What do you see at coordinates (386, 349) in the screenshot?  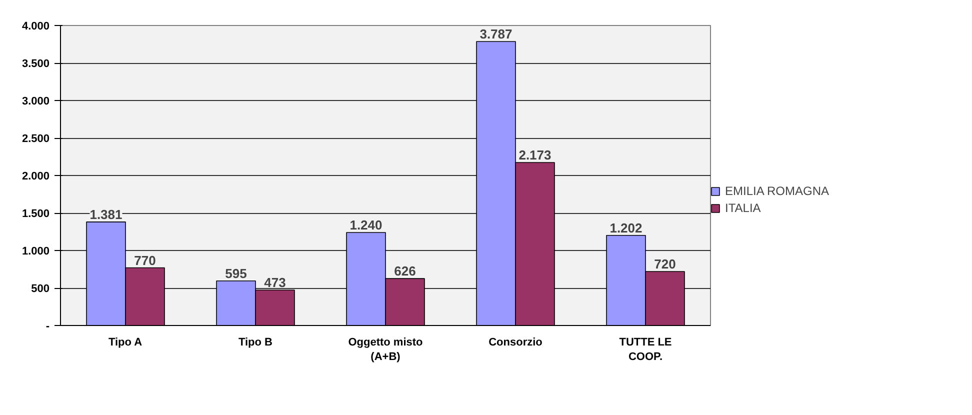 I see `x-tick-label: Oggetto misto (A+B)` at bounding box center [386, 349].